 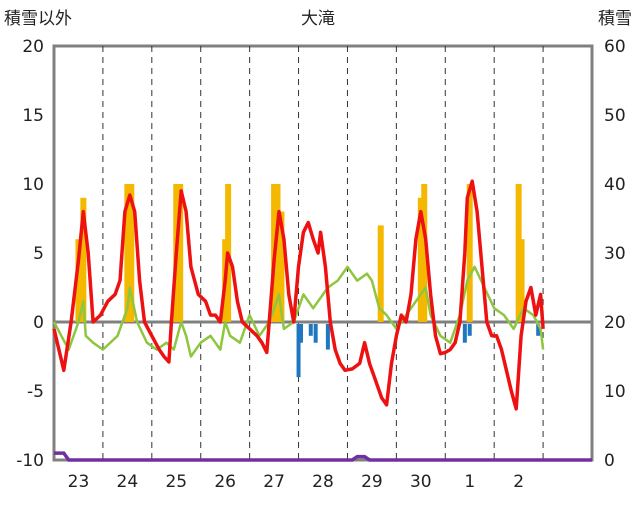 I want to click on x-tick-label: 28, so click(x=323, y=482).